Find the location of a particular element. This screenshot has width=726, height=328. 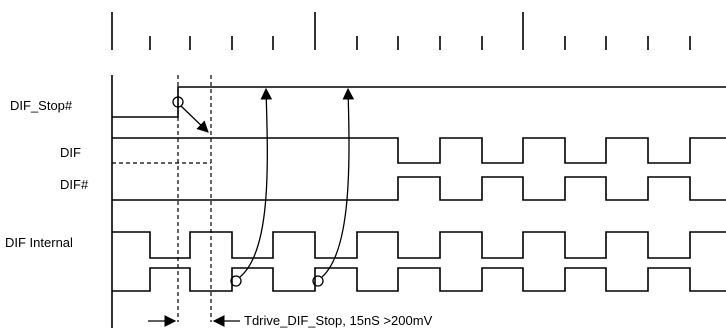

label-dif: DIF is located at coordinates (70, 152).